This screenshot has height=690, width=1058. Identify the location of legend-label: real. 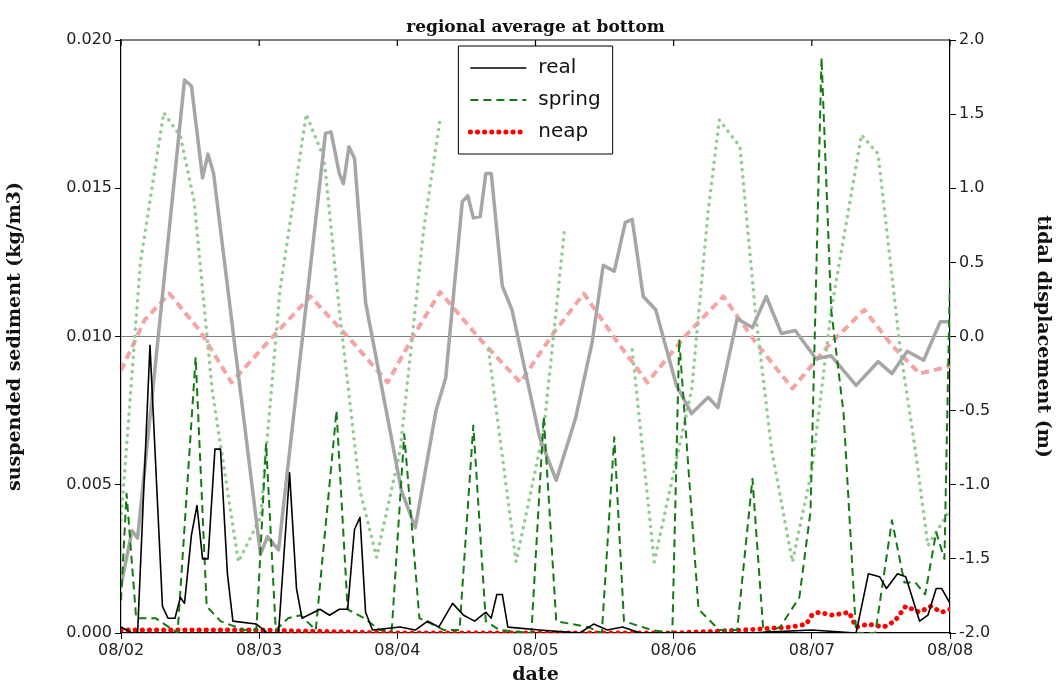
(557, 66).